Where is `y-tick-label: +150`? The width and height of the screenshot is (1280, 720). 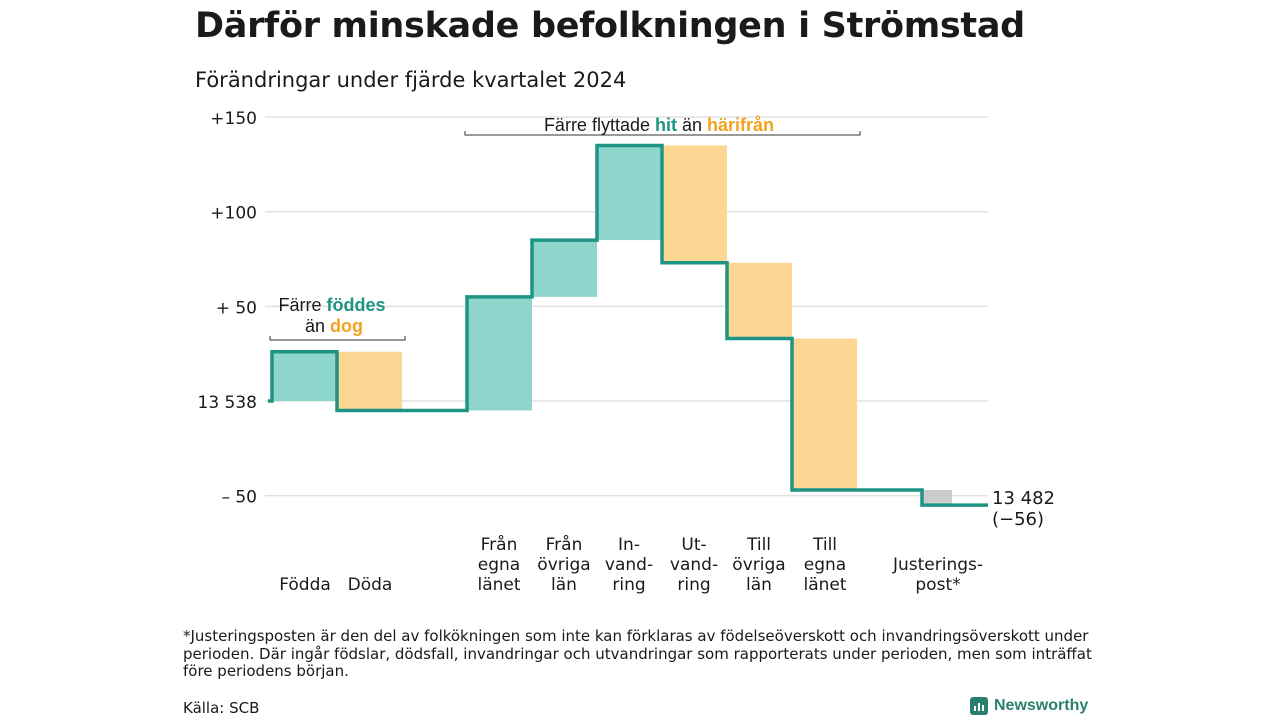 y-tick-label: +150 is located at coordinates (233, 119).